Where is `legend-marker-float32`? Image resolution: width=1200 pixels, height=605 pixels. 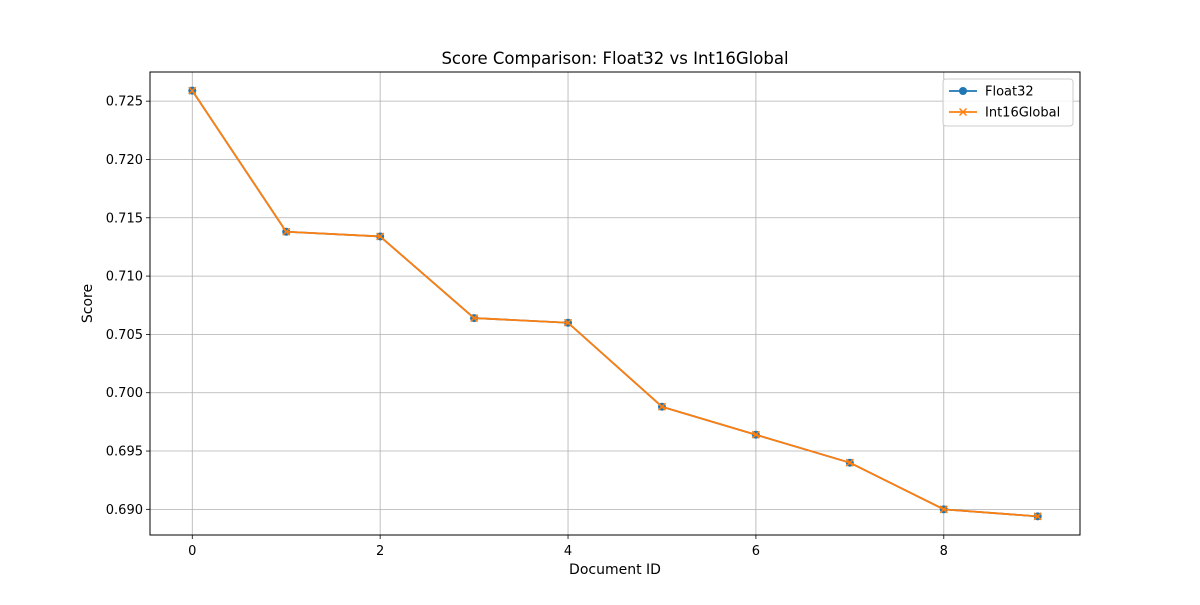
legend-marker-float32 is located at coordinates (963, 91).